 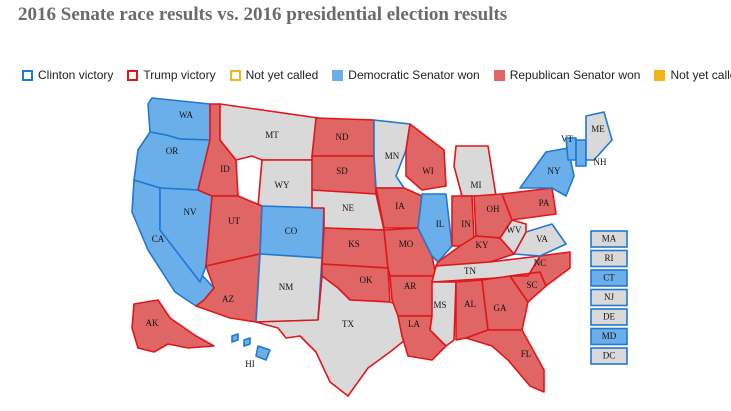 I want to click on small-state-label-dc: DC, so click(x=609, y=356).